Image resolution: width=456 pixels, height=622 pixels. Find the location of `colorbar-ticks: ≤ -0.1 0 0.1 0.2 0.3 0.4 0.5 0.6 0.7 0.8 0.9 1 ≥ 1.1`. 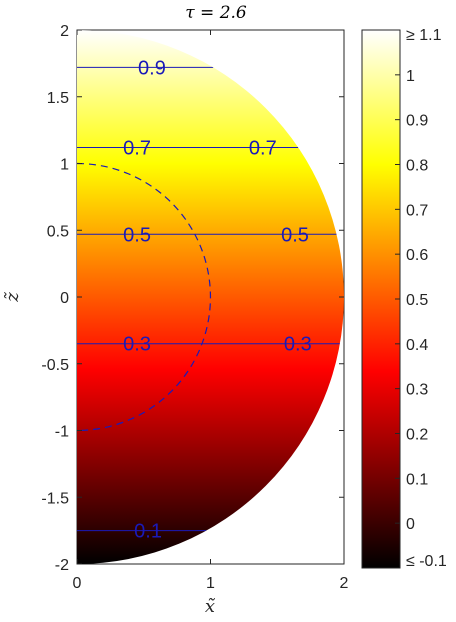

colorbar-ticks: ≤ -0.1 0 0.1 0.2 0.3 0.4 0.5 0.6 0.7 0.8 0.9 1 ≥ 1.1 is located at coordinates (421, 298).